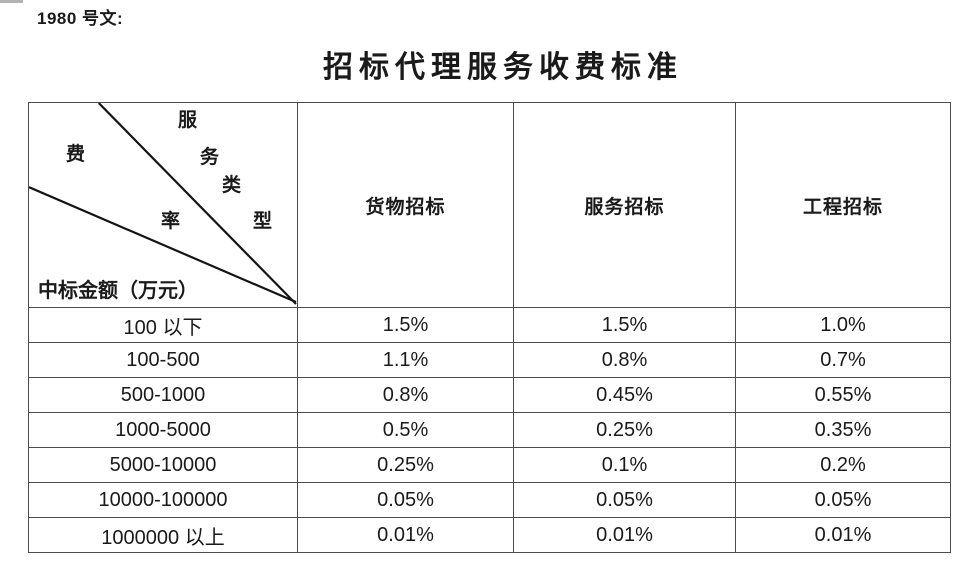 The height and width of the screenshot is (581, 976). Describe the element at coordinates (405, 430) in the screenshot. I see `goods-rate-cell: 0.5%` at that location.